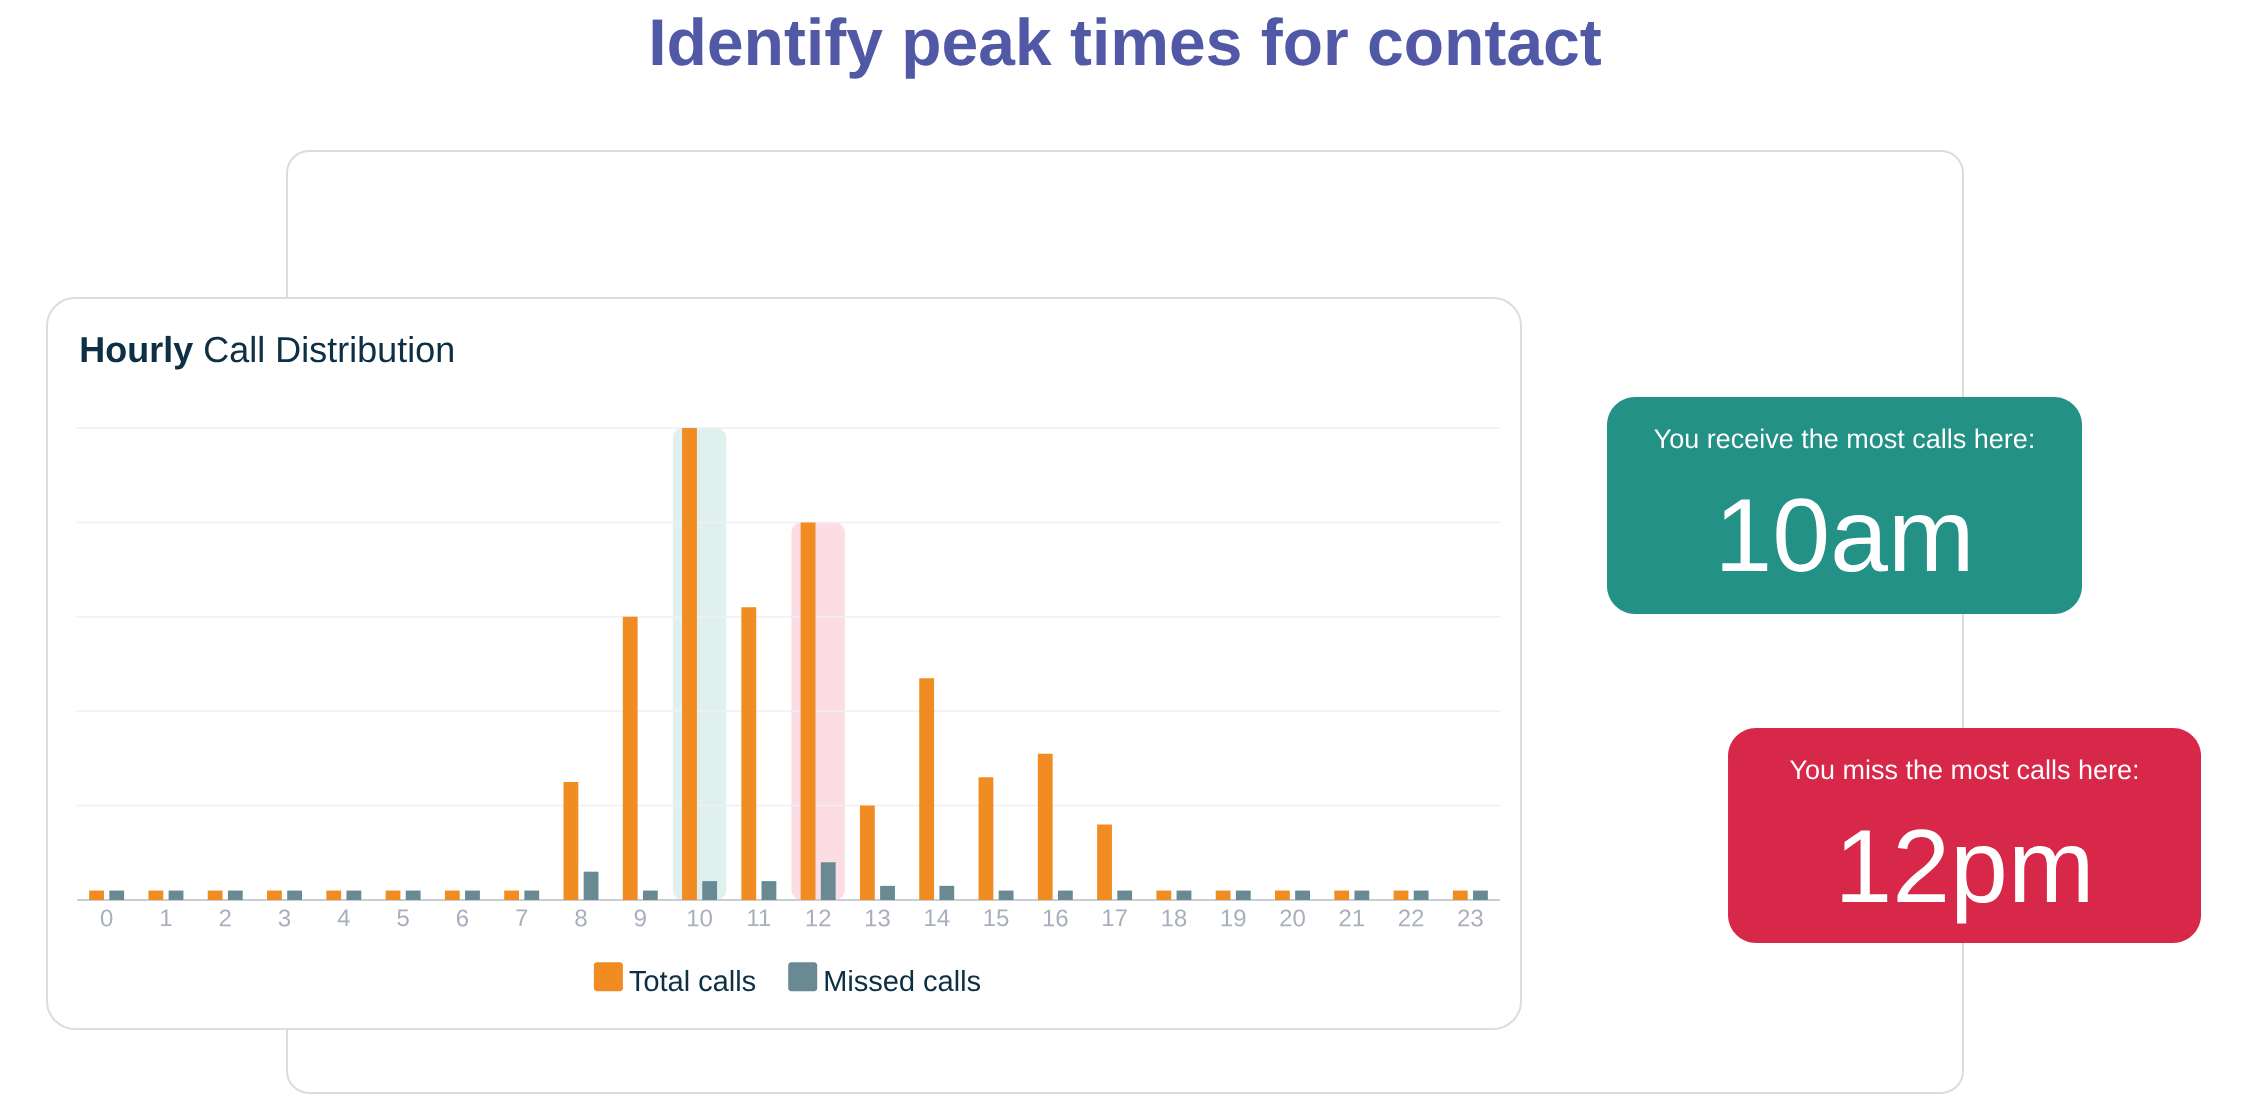  I want to click on text: You miss the most calls here:, so click(1964, 769).